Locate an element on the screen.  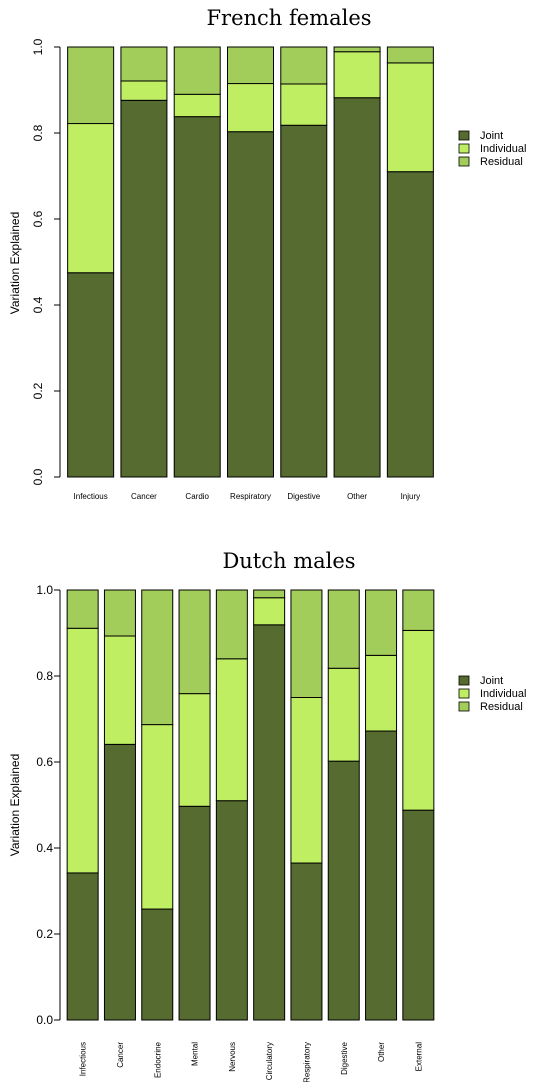
dutch-y-axis-label: Variation Explained is located at coordinates (15, 805).